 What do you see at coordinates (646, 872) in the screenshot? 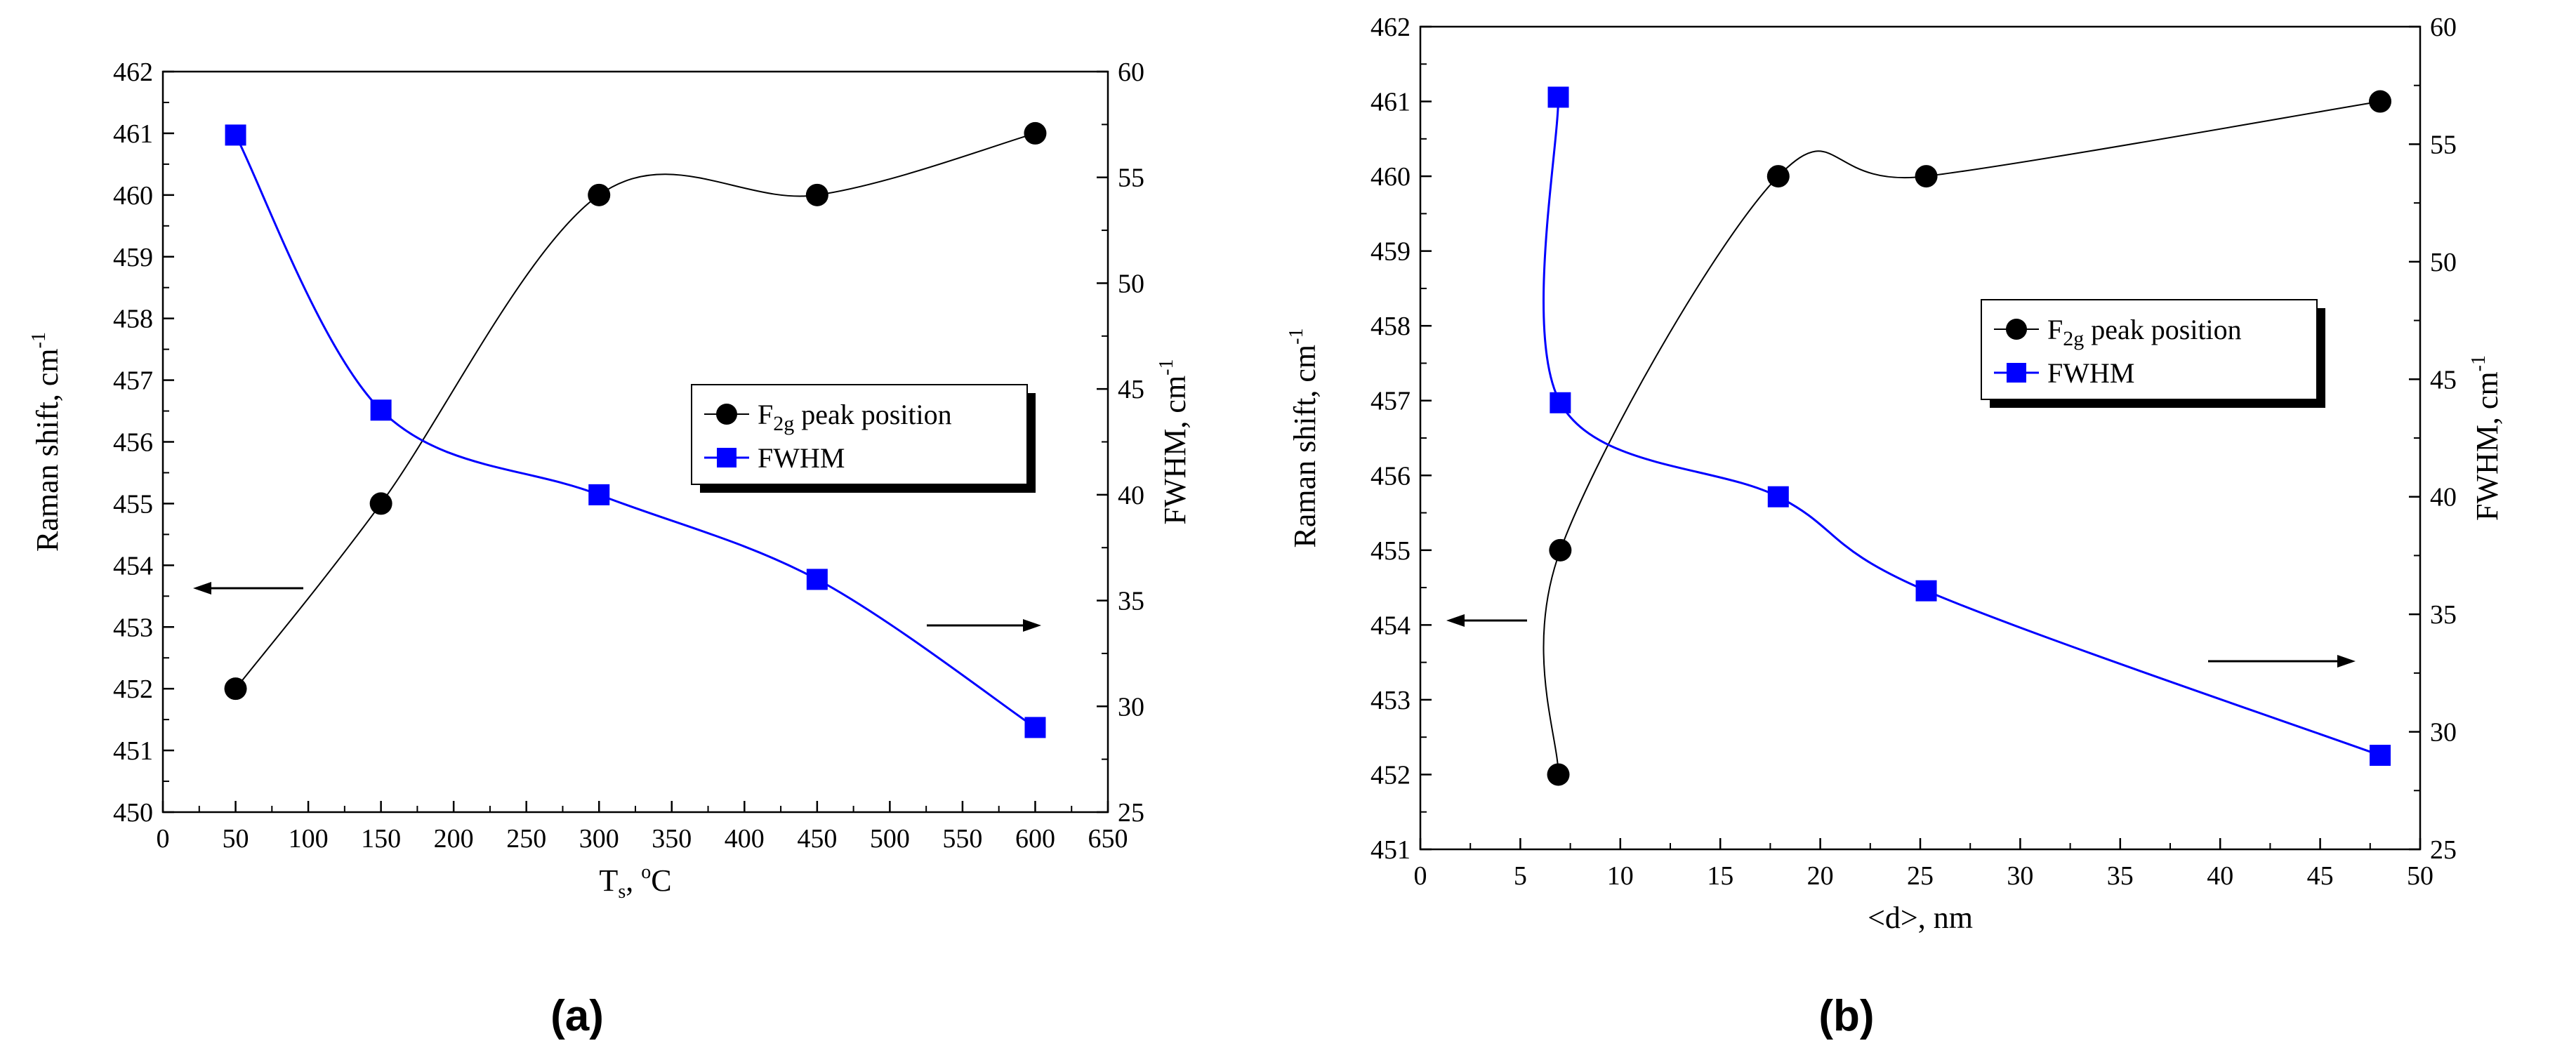
I see `x-axis-label-degree: o` at bounding box center [646, 872].